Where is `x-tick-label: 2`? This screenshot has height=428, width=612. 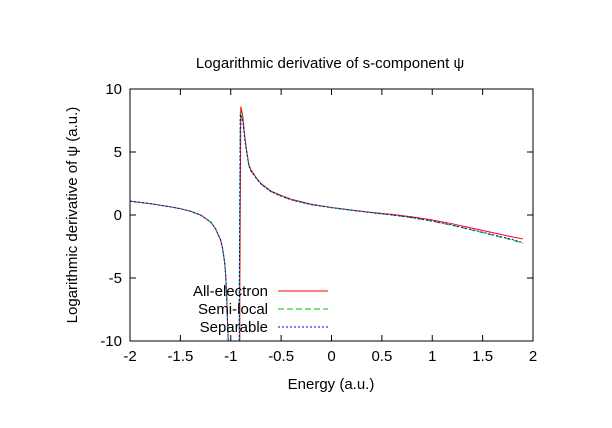
x-tick-label: 2 is located at coordinates (533, 356).